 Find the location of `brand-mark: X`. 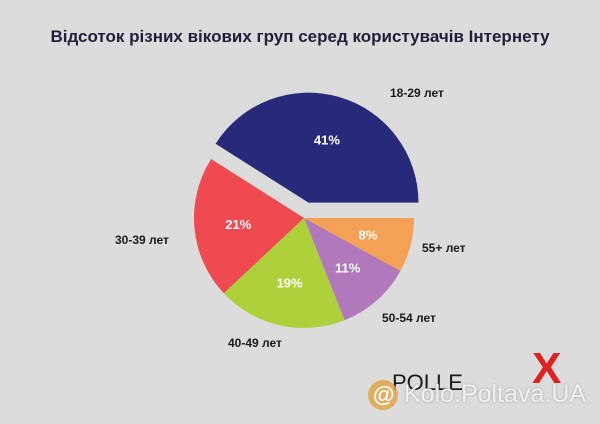

brand-mark: X is located at coordinates (547, 368).